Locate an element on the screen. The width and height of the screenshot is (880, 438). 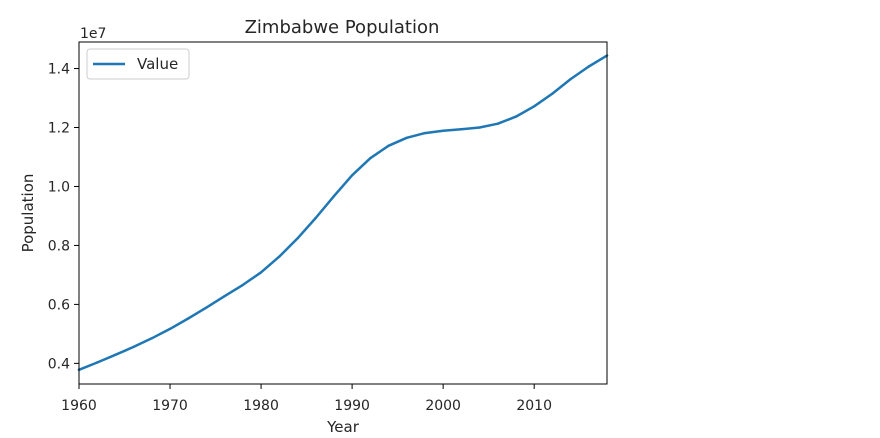
x-axis-label: Year is located at coordinates (343, 427).